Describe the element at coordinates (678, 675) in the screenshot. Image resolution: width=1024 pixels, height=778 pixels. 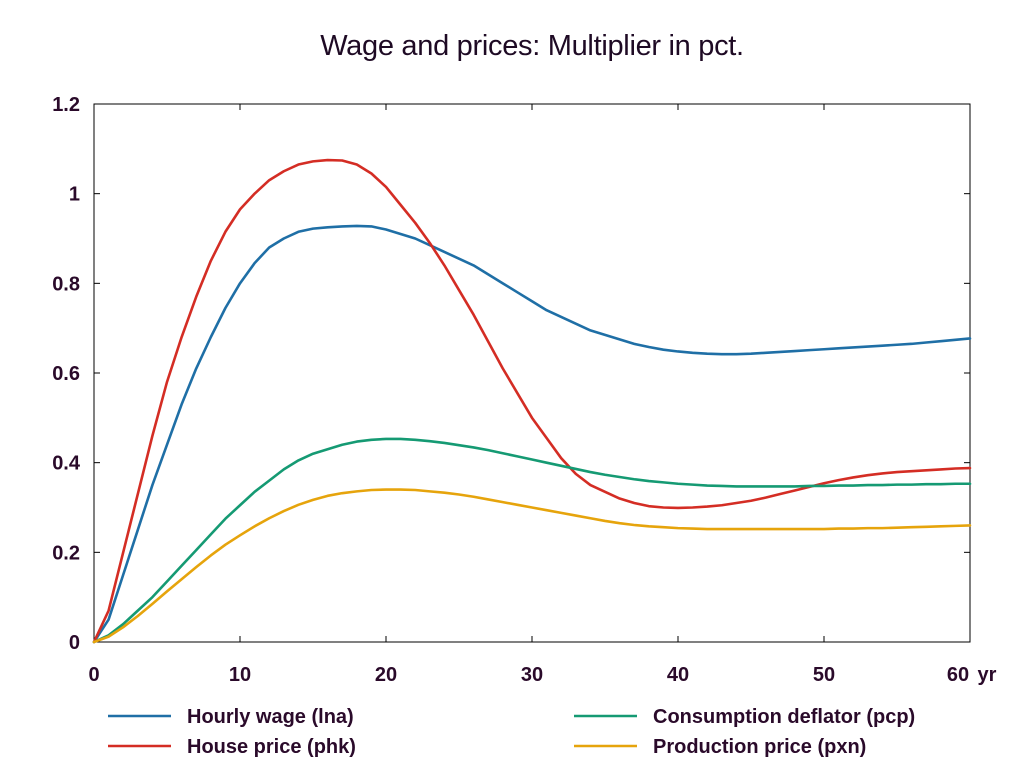
I see `x-tick-label: 40` at that location.